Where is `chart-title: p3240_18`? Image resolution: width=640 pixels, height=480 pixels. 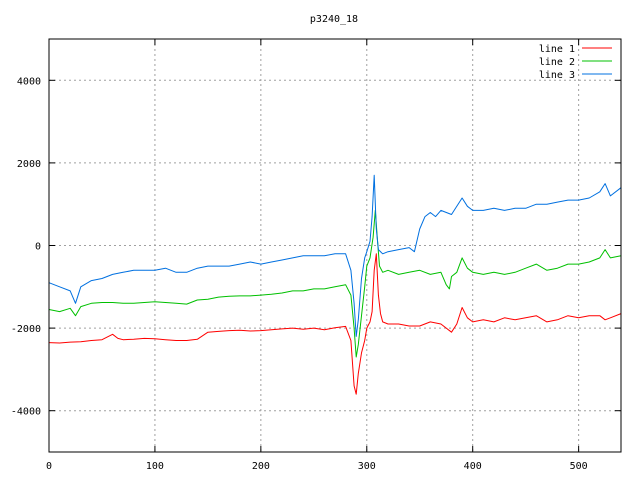
chart-title: p3240_18 is located at coordinates (334, 19).